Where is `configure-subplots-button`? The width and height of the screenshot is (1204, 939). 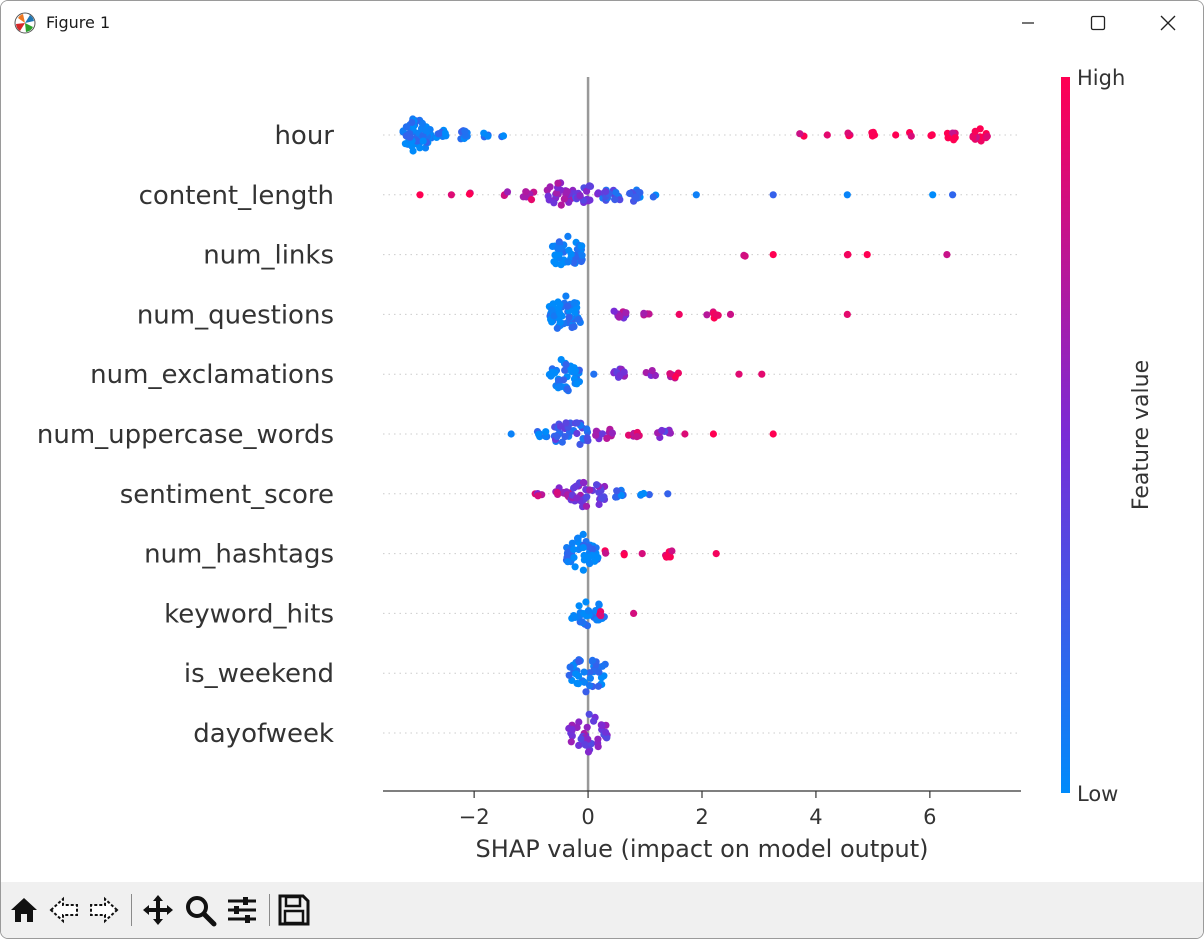 configure-subplots-button is located at coordinates (242, 910).